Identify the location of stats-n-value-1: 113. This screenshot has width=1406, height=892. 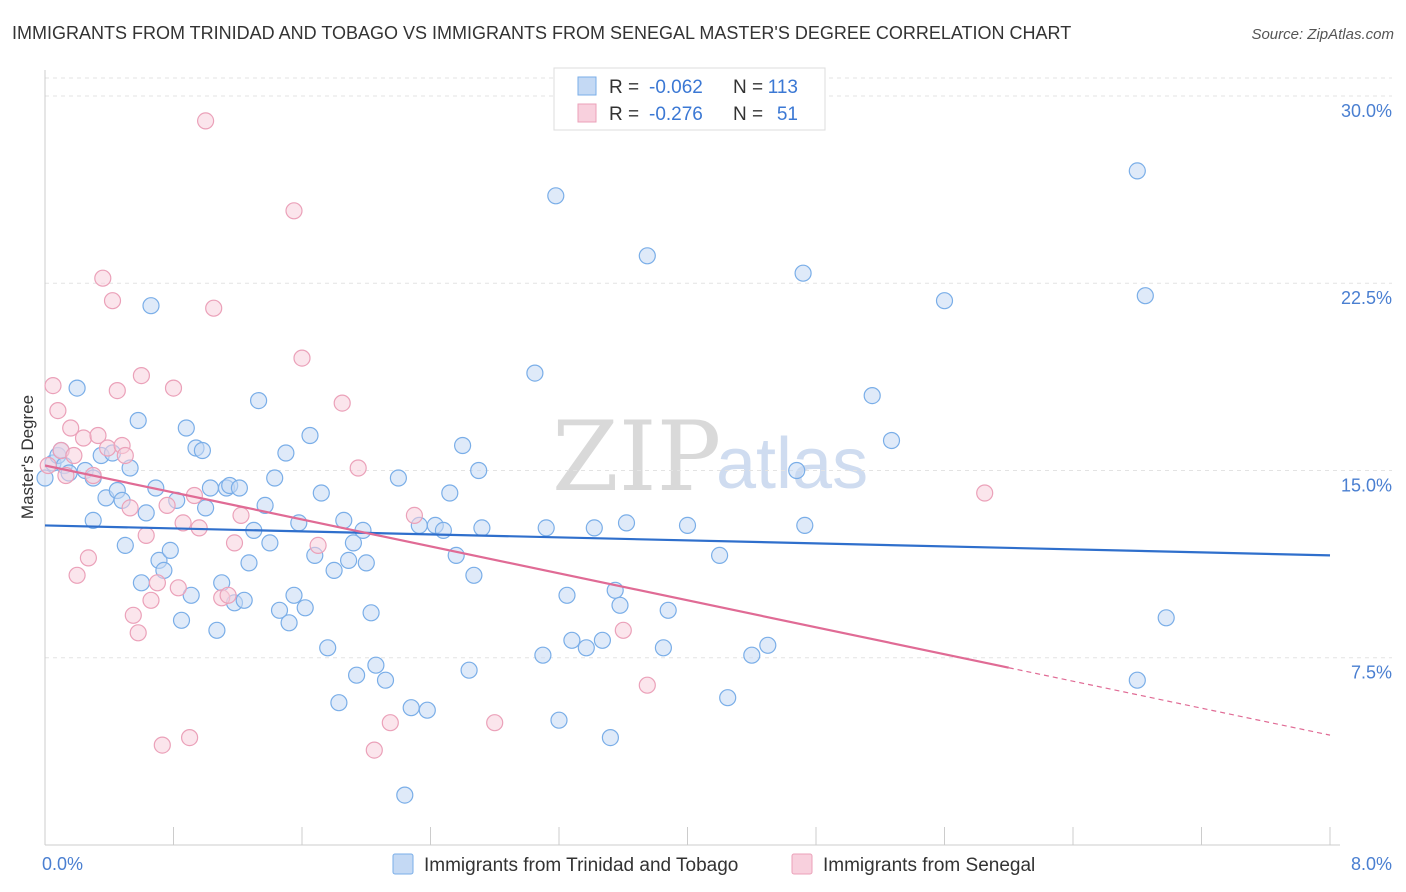
(783, 87).